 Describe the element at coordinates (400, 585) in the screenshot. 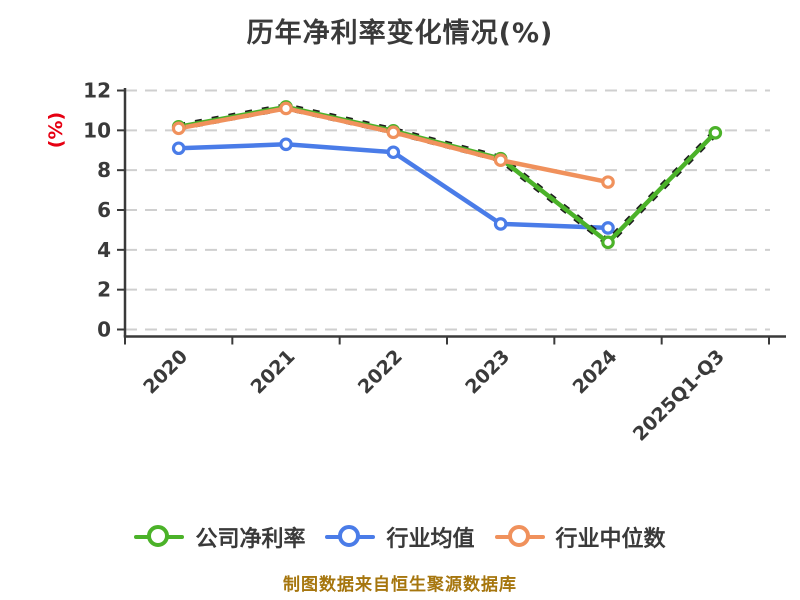

I see `data-source-note: 制图数据来自恒生聚源数据库` at that location.